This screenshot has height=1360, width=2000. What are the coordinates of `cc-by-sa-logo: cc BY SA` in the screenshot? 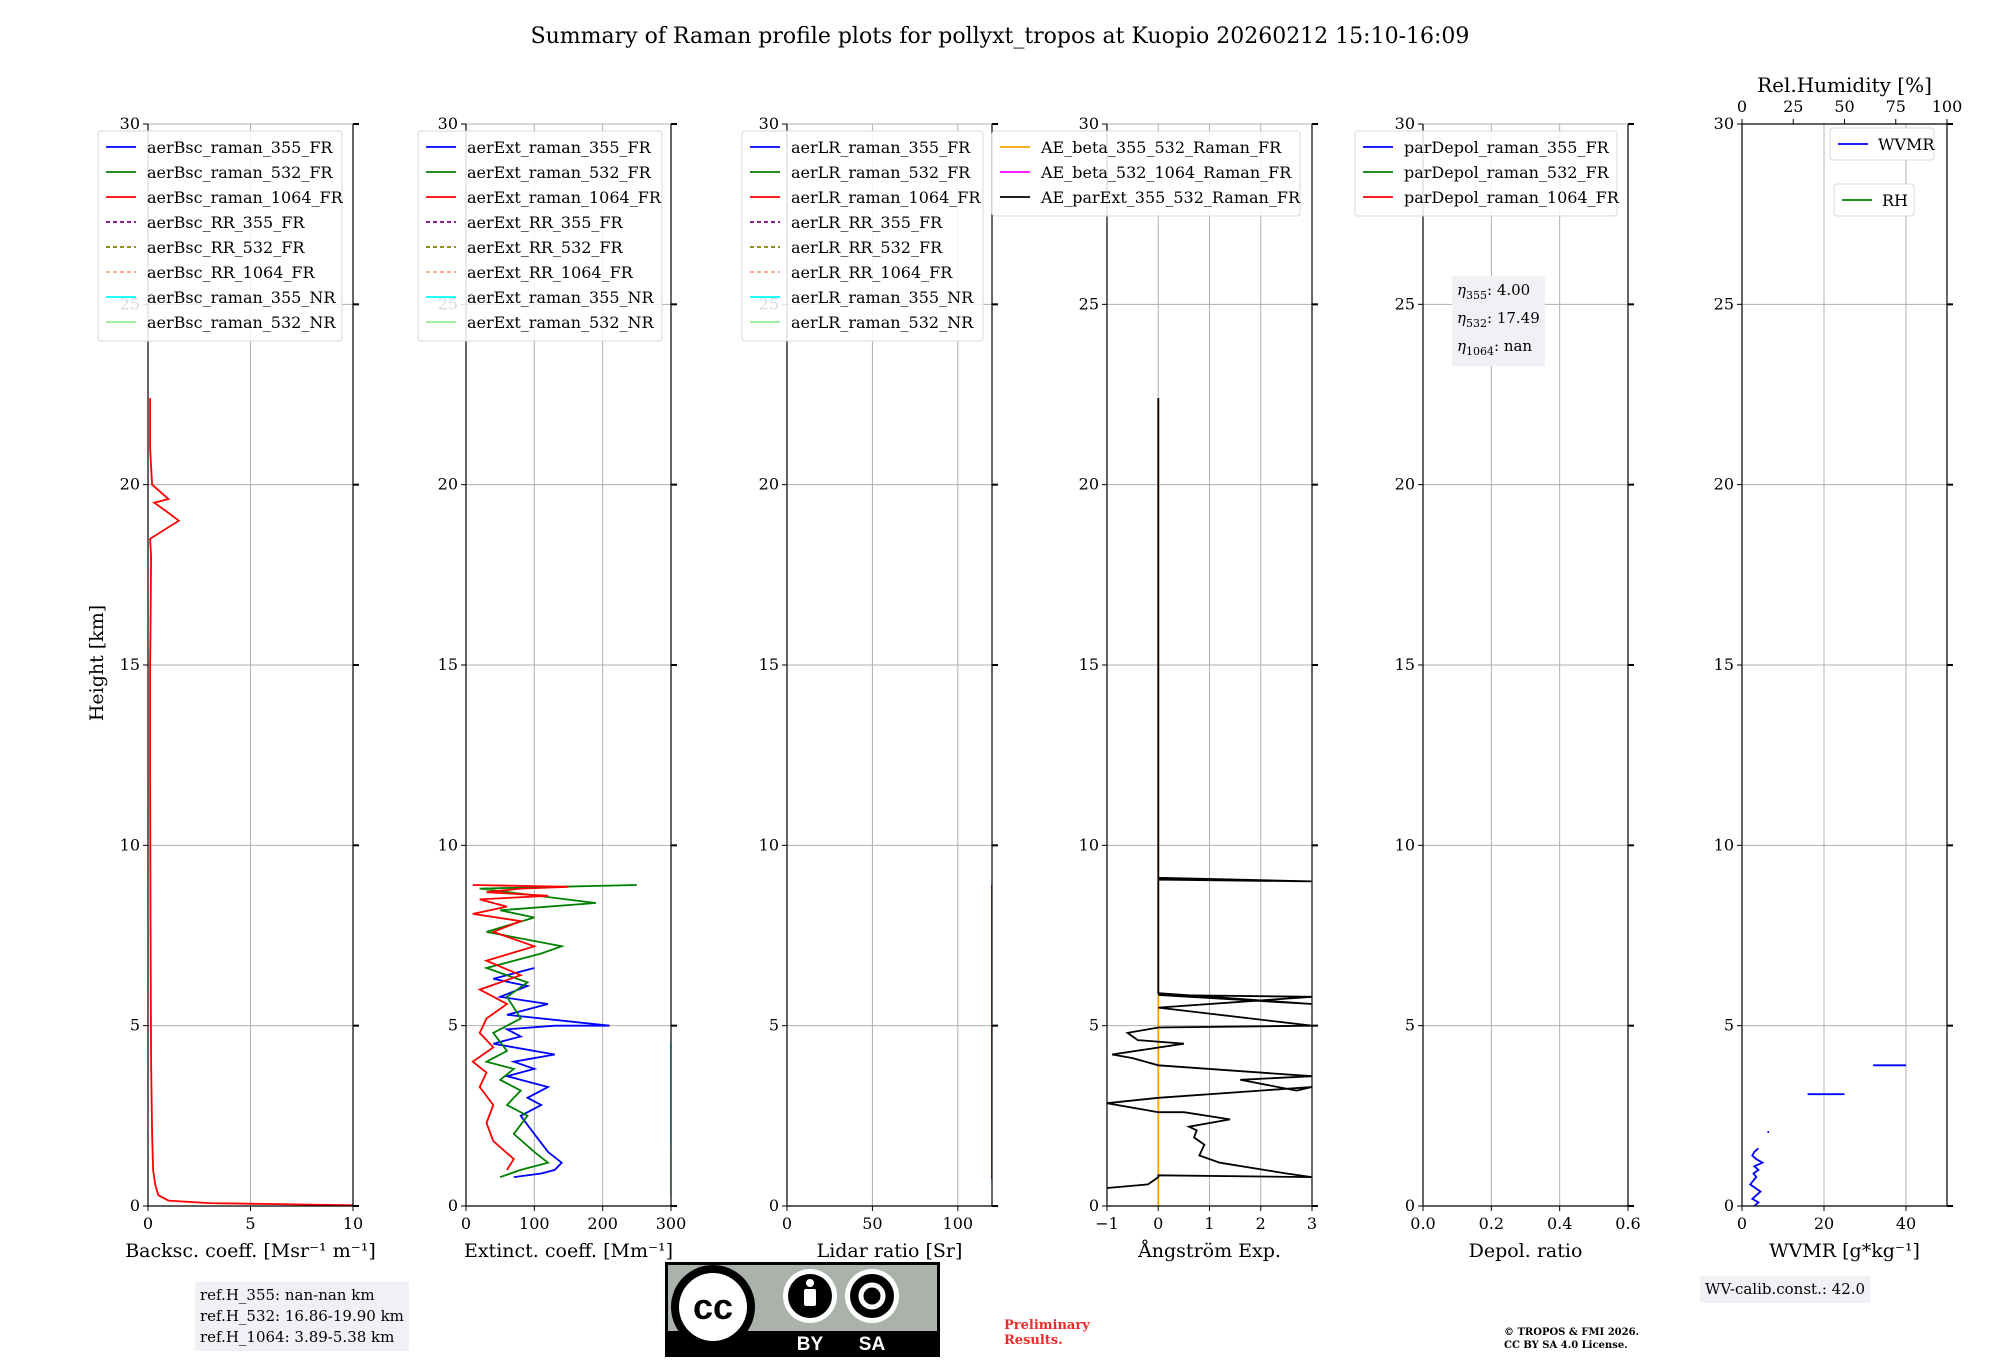 It's located at (802, 1309).